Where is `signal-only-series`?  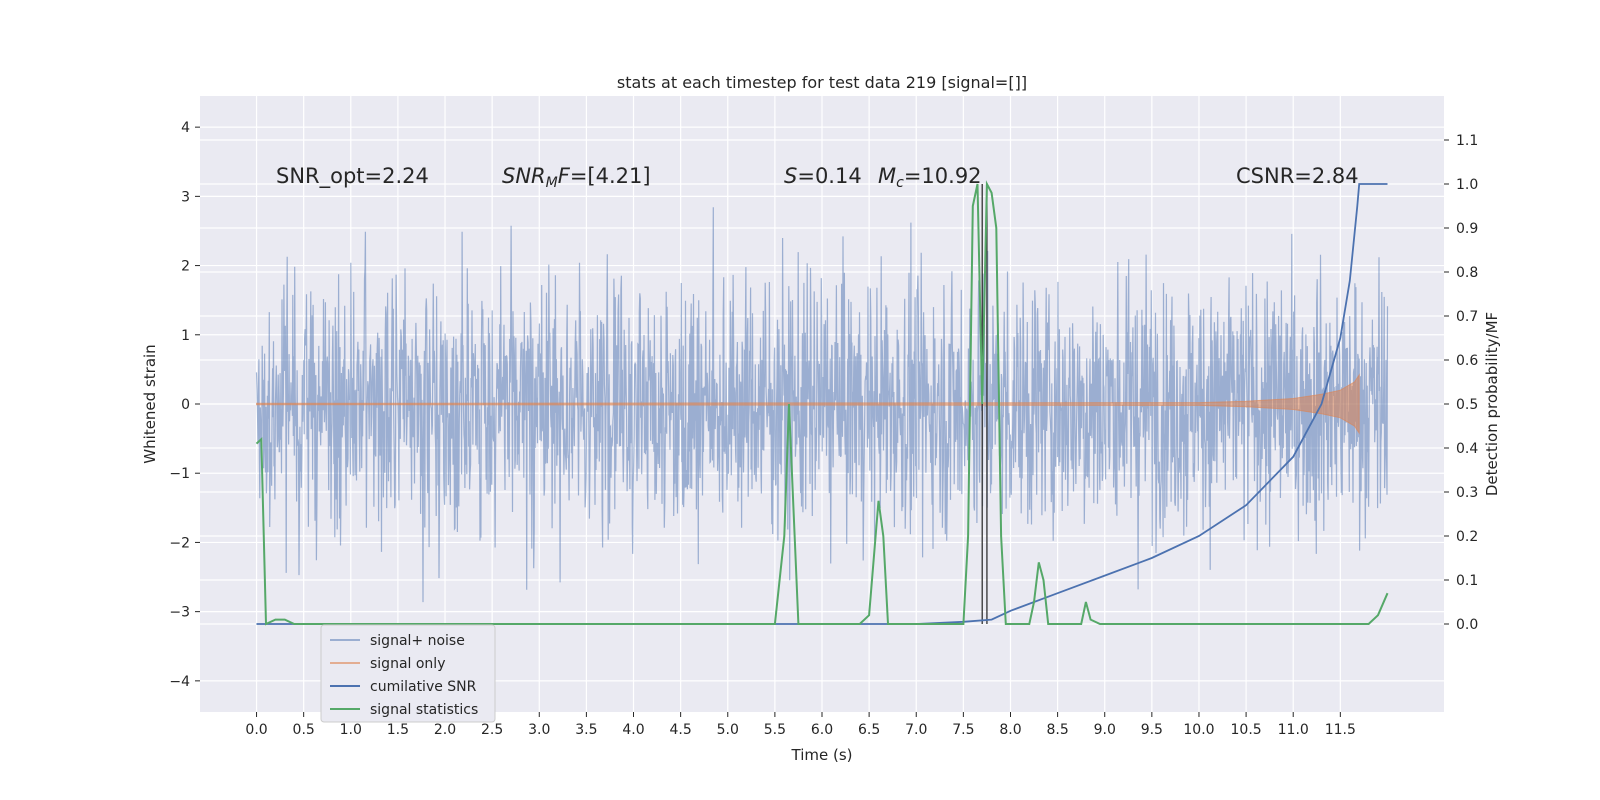
signal-only-series is located at coordinates (808, 404).